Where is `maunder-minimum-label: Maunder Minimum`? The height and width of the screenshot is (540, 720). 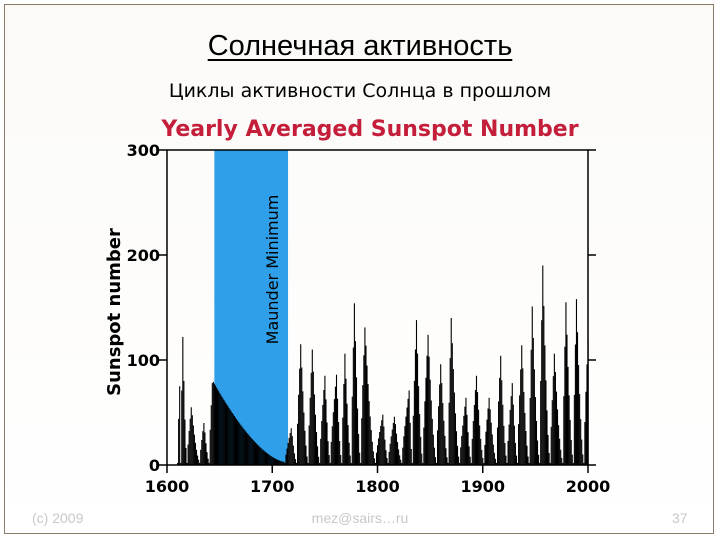 maunder-minimum-label: Maunder Minimum is located at coordinates (272, 270).